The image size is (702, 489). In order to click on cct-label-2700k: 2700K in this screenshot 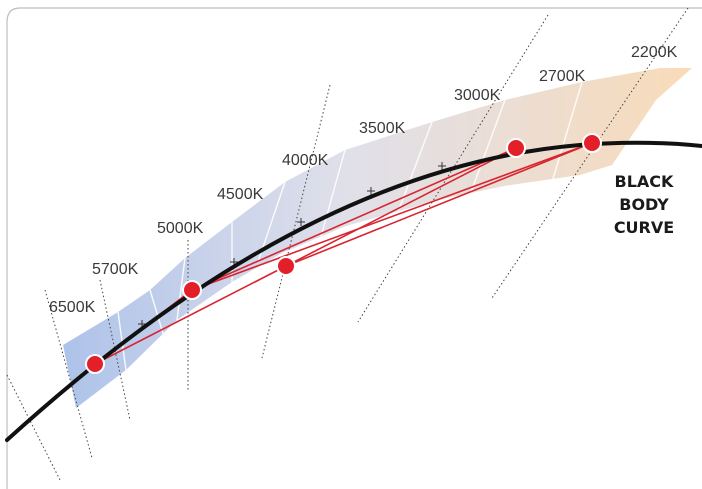, I will do `click(562, 76)`.